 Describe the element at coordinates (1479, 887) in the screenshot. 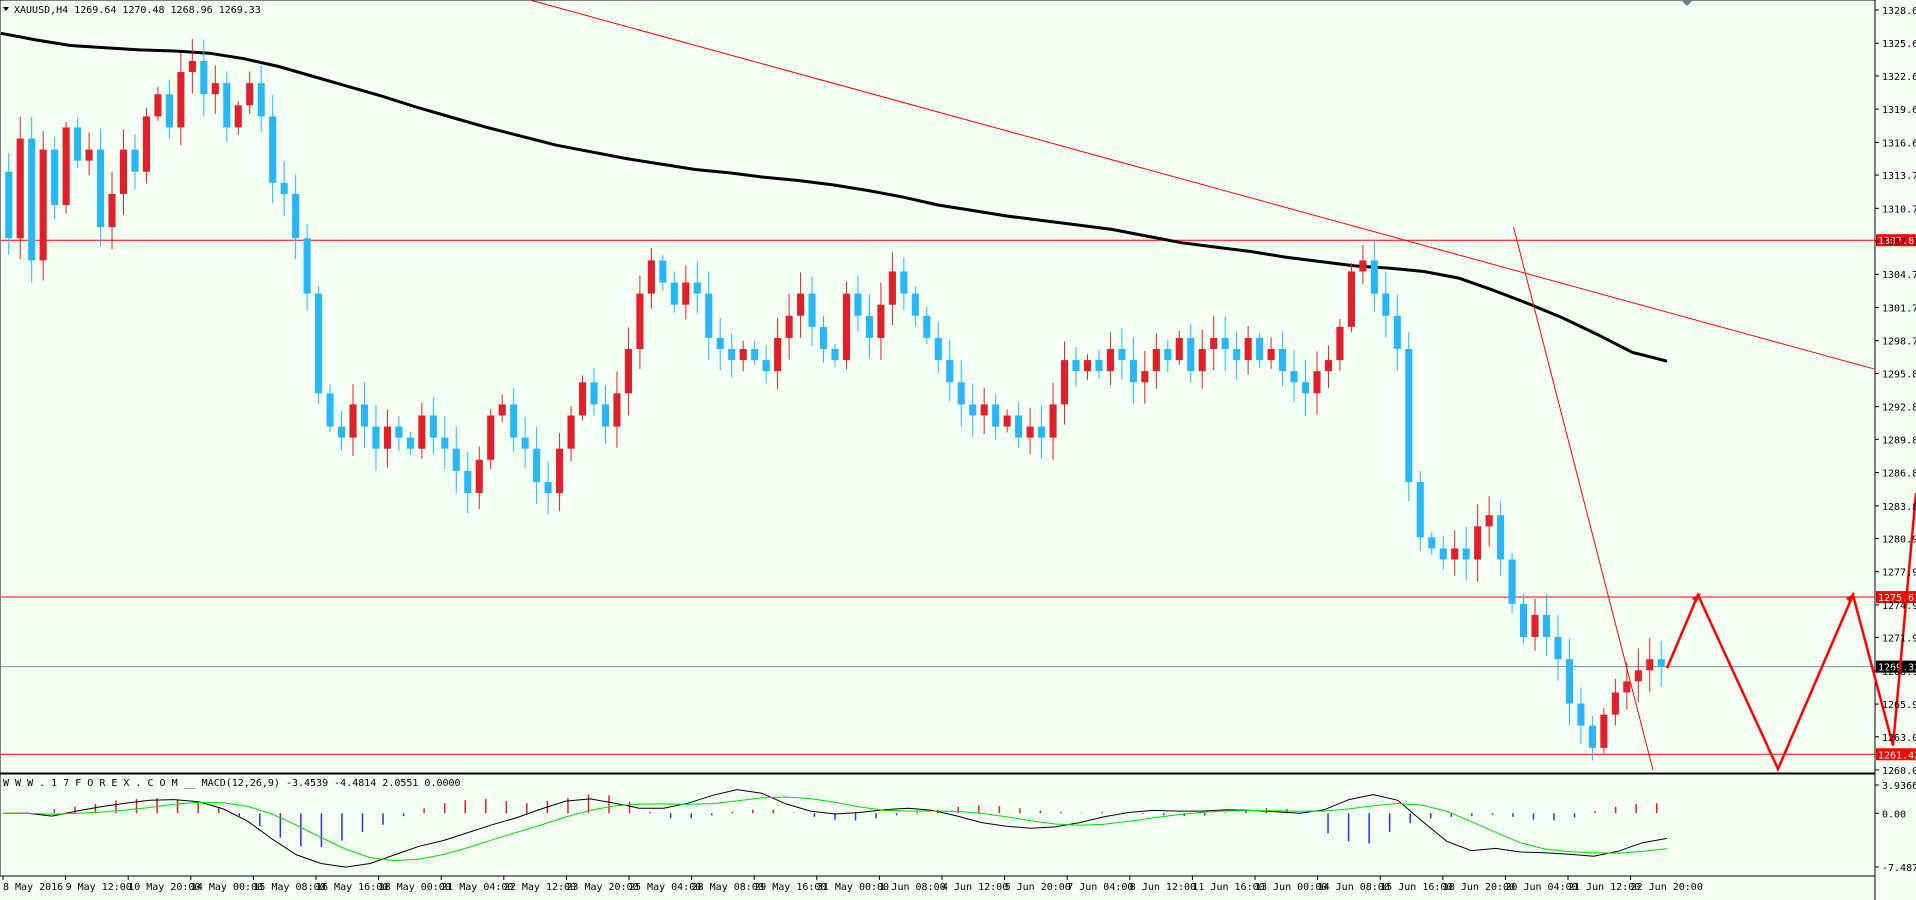

I see `x-tick-label: 18 Jun 20:00` at that location.